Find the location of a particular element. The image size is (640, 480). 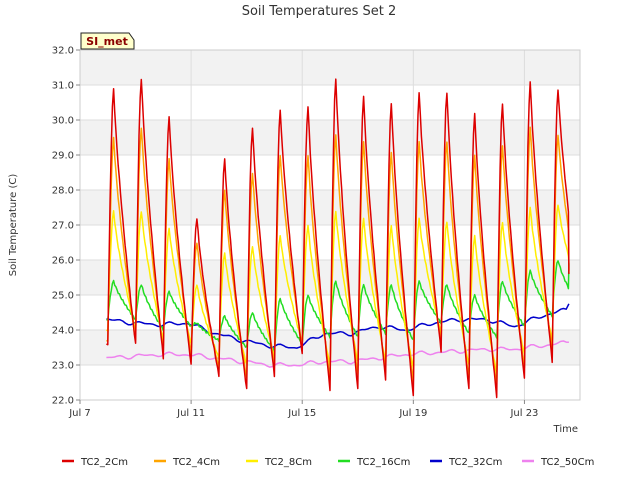

x-tick-label: Jul 19 is located at coordinates (412, 413).